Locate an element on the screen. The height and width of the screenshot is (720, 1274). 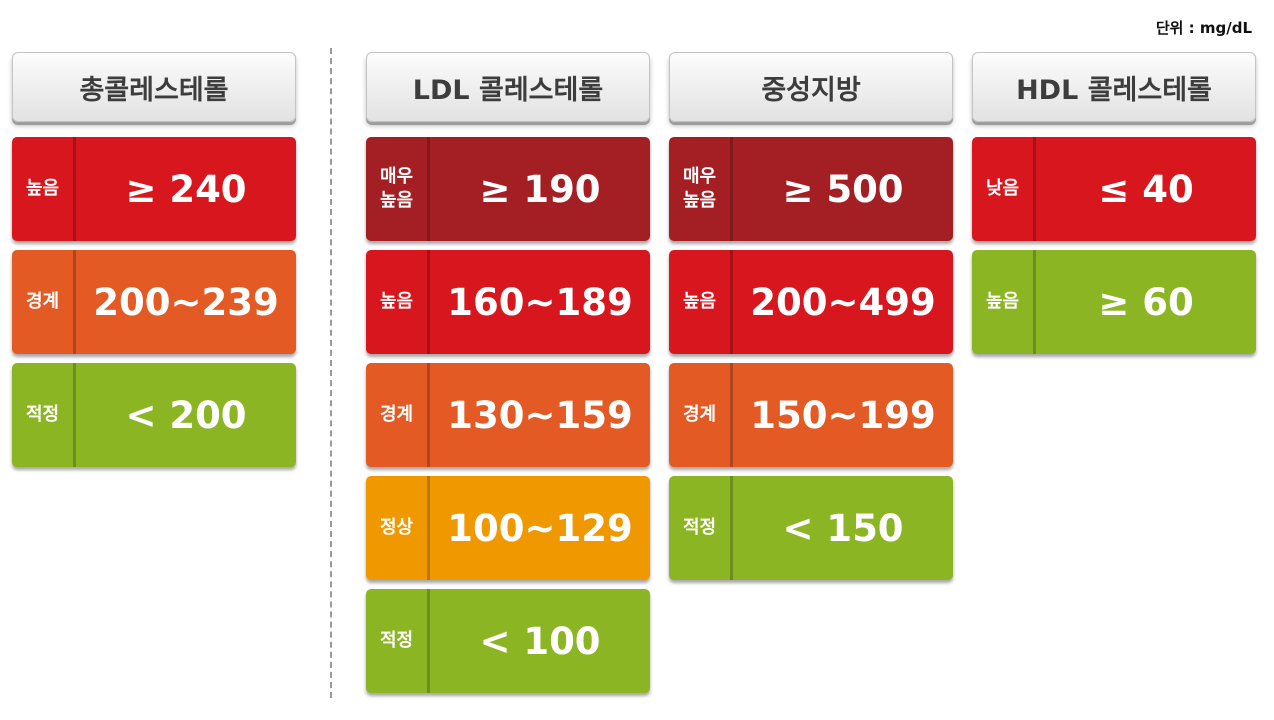
level-row: 낮음 ≤ 40 is located at coordinates (1114, 189).